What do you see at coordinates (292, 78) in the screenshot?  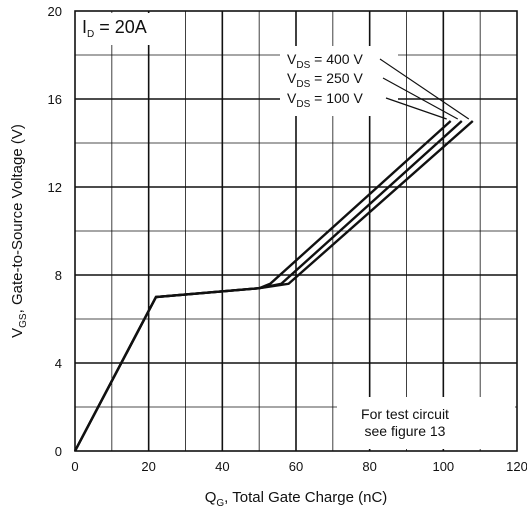 I see `series-label-1-main: V` at bounding box center [292, 78].